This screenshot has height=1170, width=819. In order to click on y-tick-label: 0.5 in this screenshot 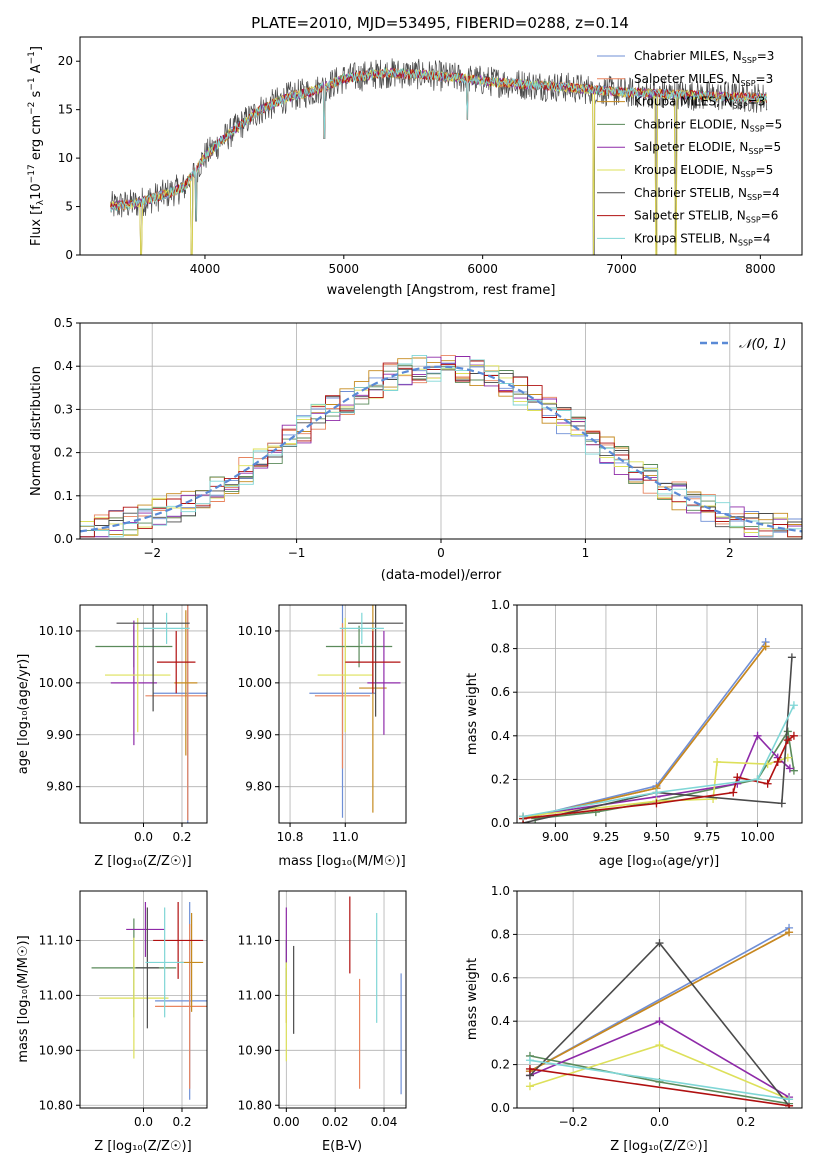, I will do `click(63, 323)`.